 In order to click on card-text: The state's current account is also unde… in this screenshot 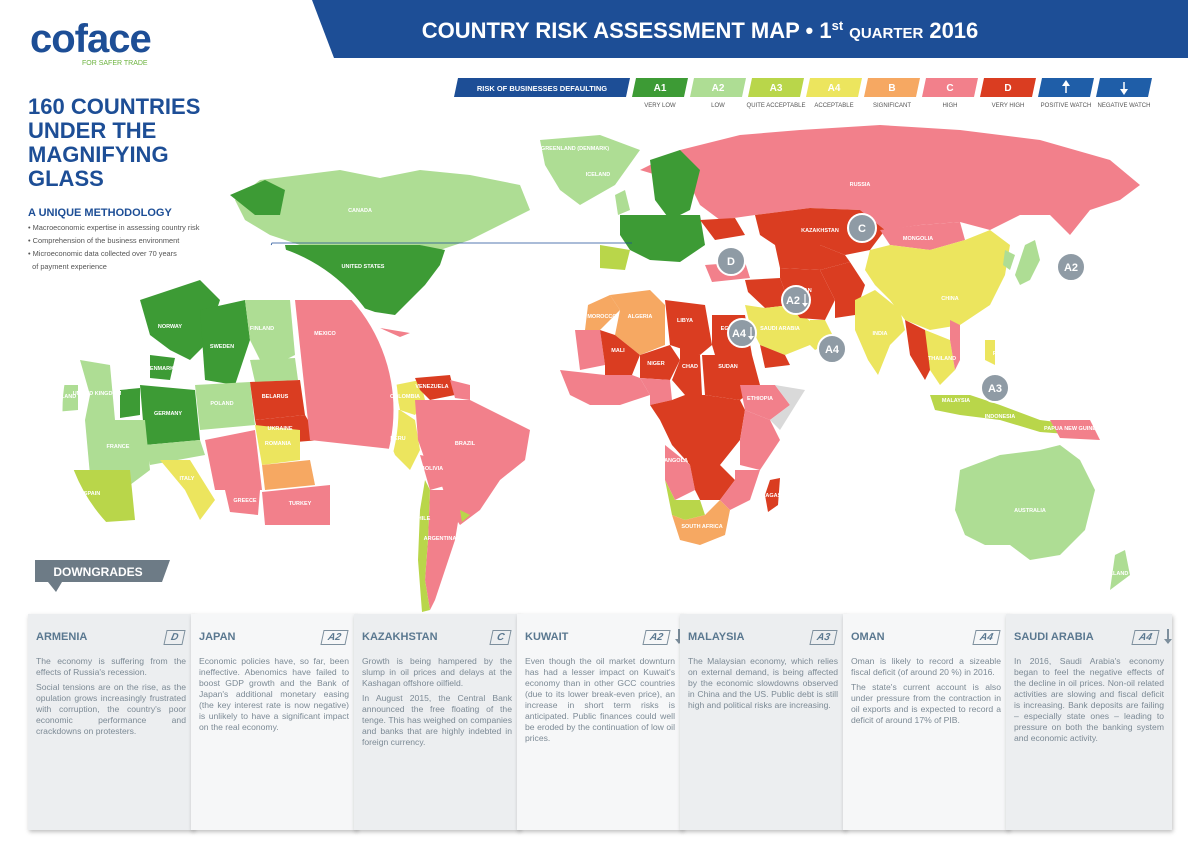, I will do `click(926, 703)`.